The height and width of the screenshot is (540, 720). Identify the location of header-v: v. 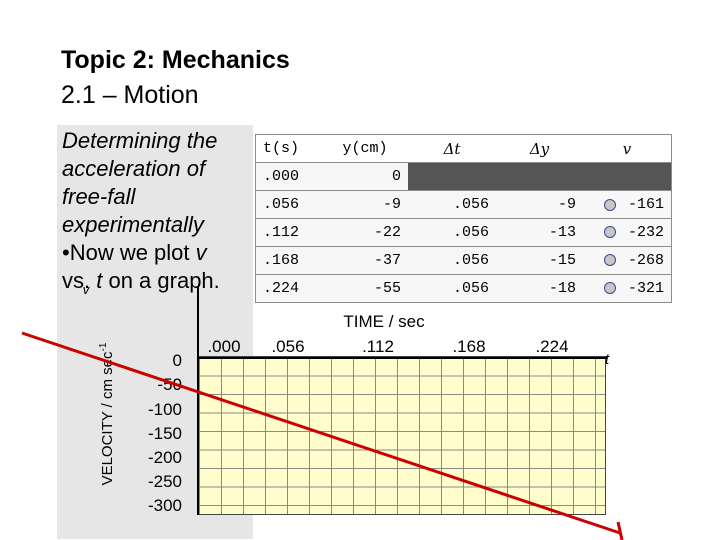
(627, 148).